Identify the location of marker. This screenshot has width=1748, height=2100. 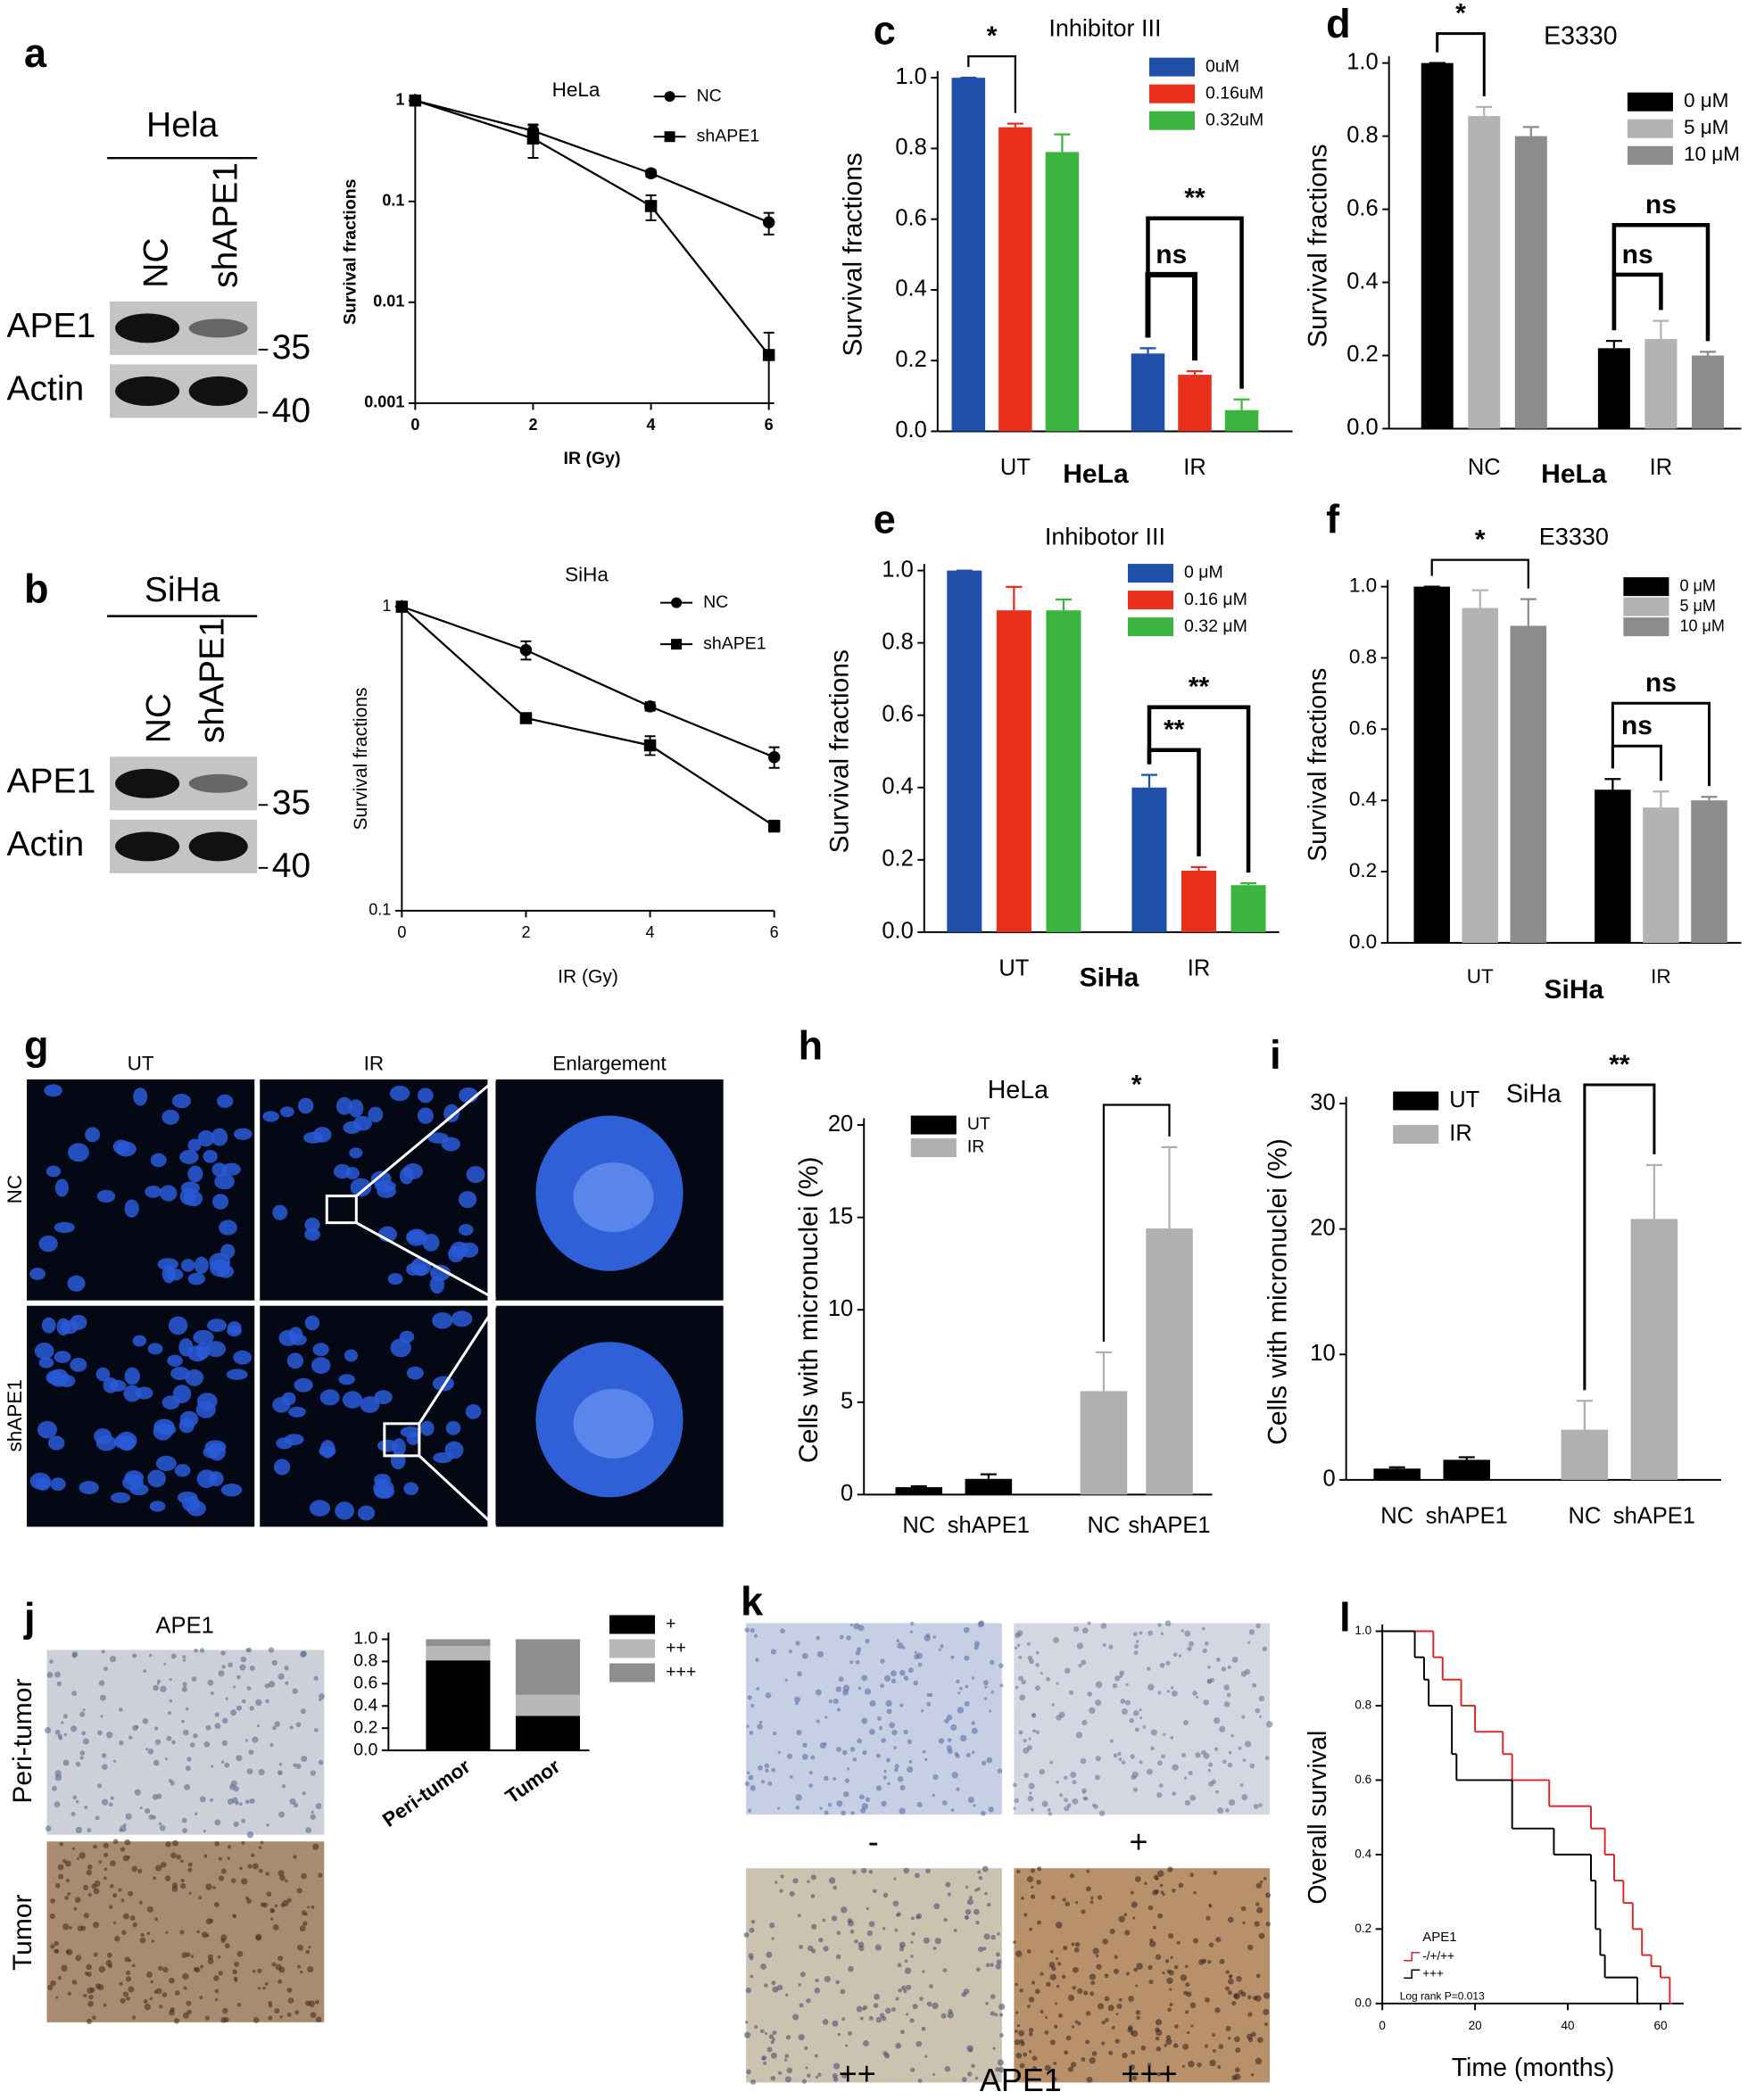
(650, 706).